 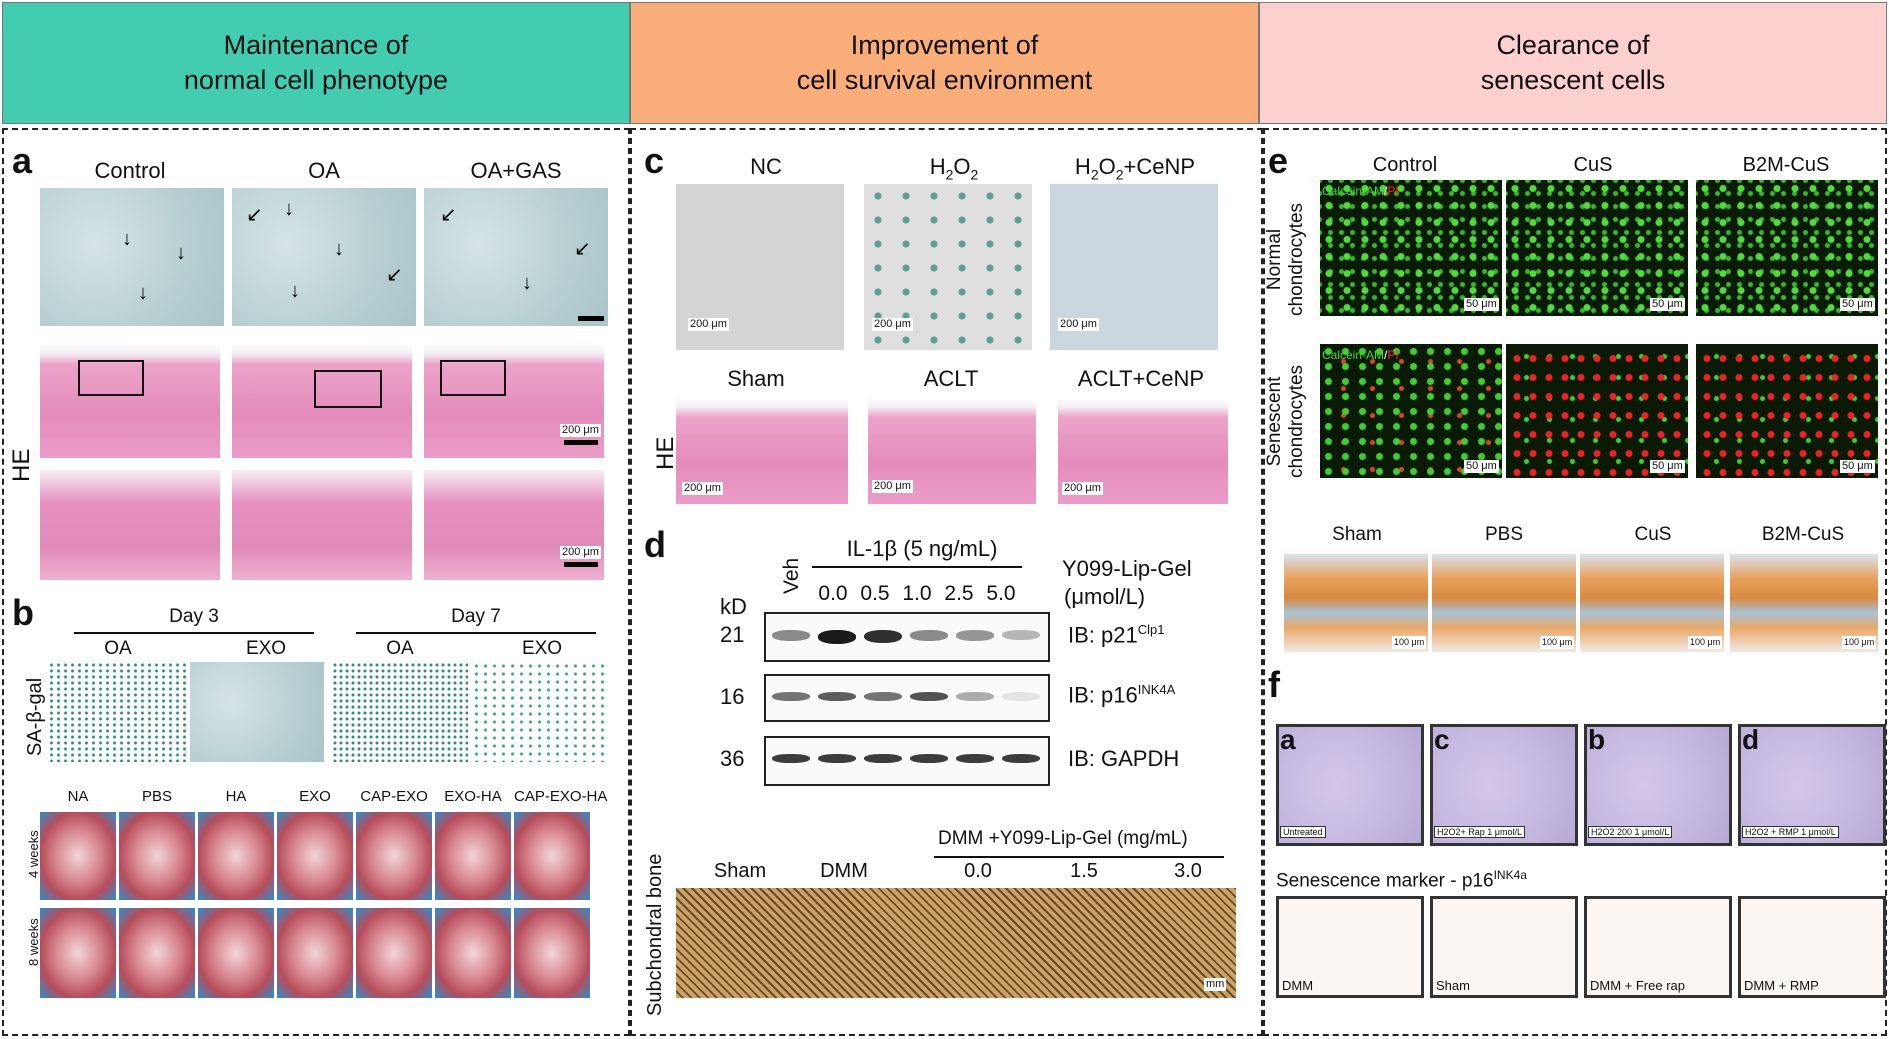 I want to click on fluor-normal-cus, so click(x=1597, y=248).